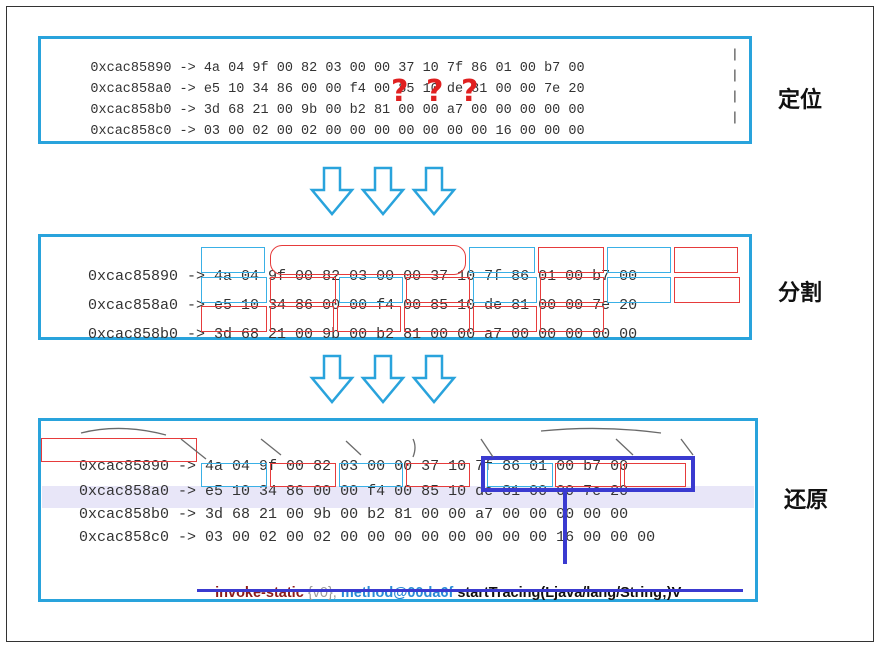  What do you see at coordinates (800, 293) in the screenshot?
I see `label-split: 分割` at bounding box center [800, 293].